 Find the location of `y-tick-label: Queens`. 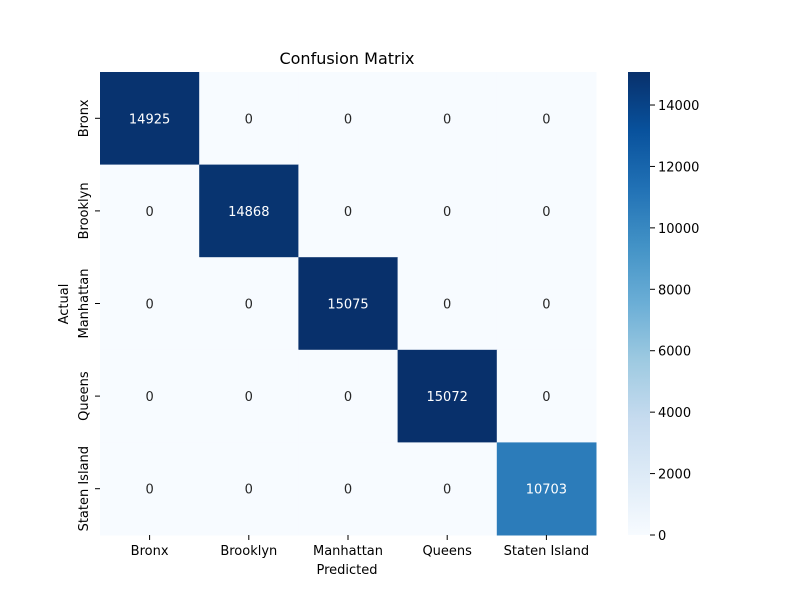

y-tick-label: Queens is located at coordinates (84, 396).